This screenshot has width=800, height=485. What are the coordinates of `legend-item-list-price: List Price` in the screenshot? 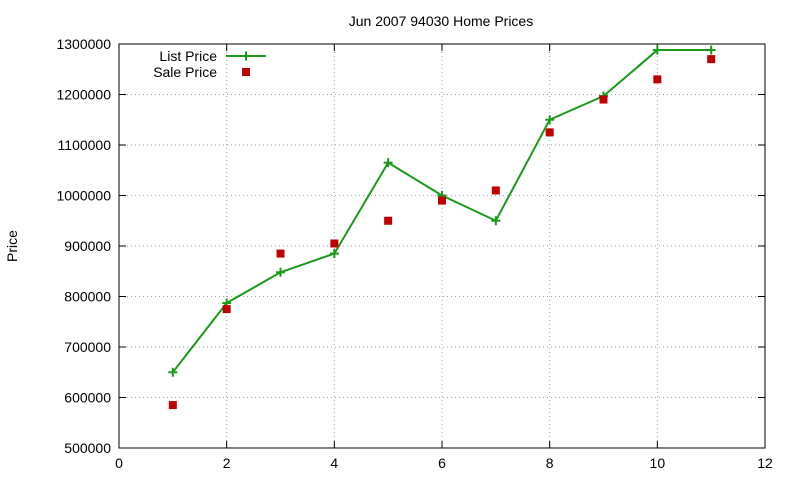 It's located at (212, 56).